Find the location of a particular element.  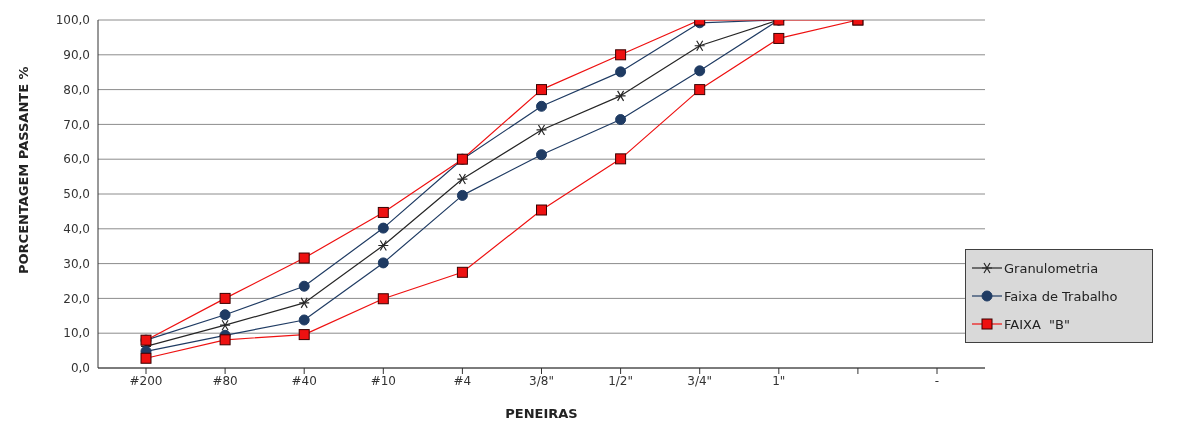

y-tick-label: 70,0 is located at coordinates (76, 124).